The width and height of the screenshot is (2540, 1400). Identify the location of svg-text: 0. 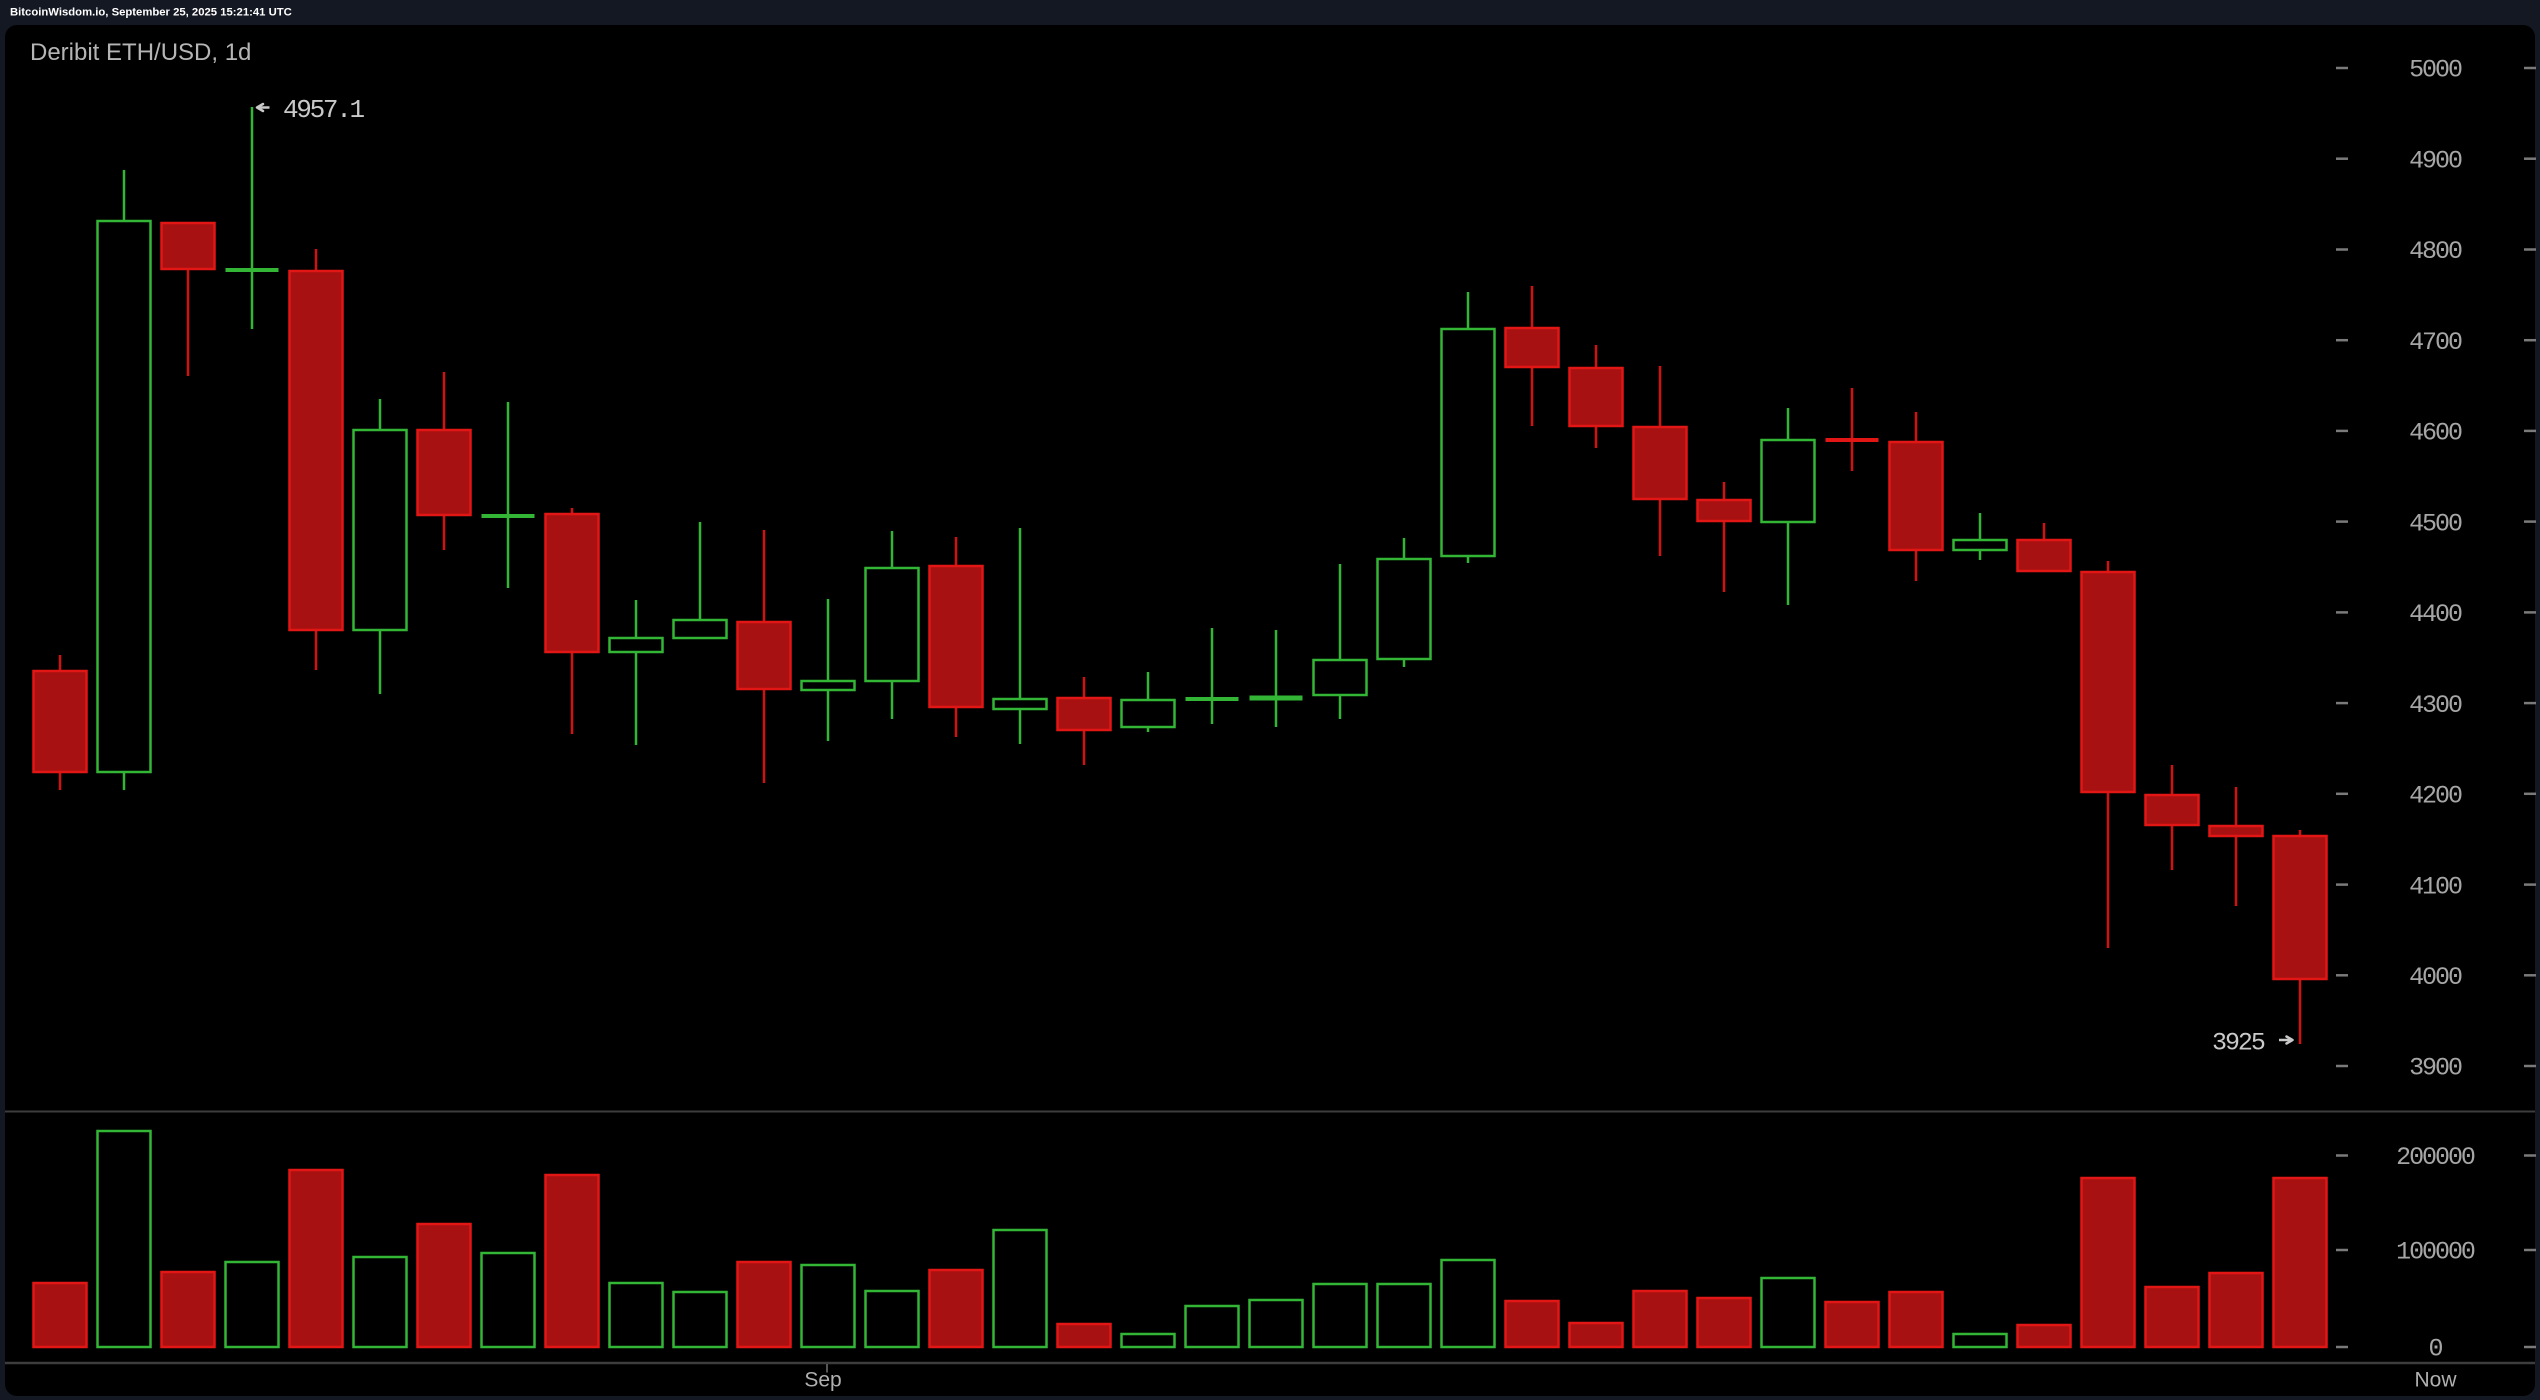
(2436, 1349).